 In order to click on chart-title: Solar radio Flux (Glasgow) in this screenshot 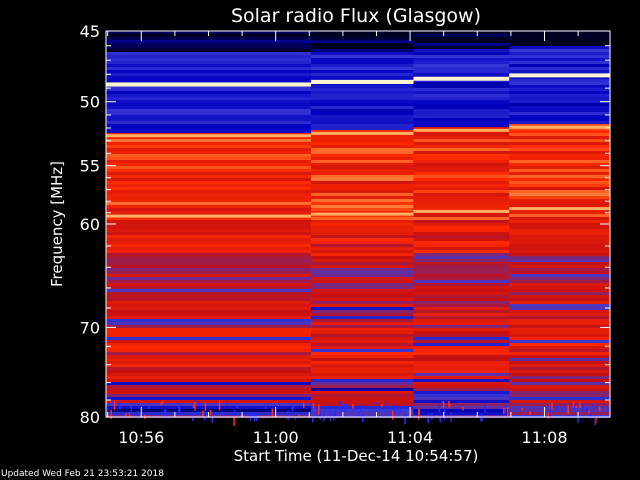, I will do `click(356, 16)`.